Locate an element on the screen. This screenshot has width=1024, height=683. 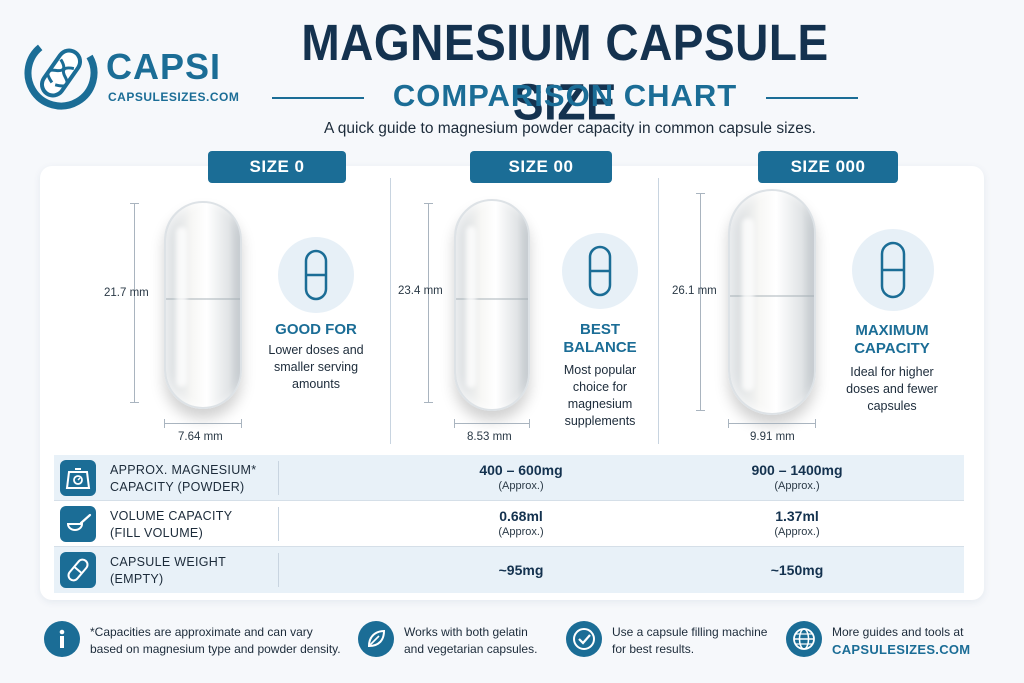
scoop-icon is located at coordinates (78, 524).